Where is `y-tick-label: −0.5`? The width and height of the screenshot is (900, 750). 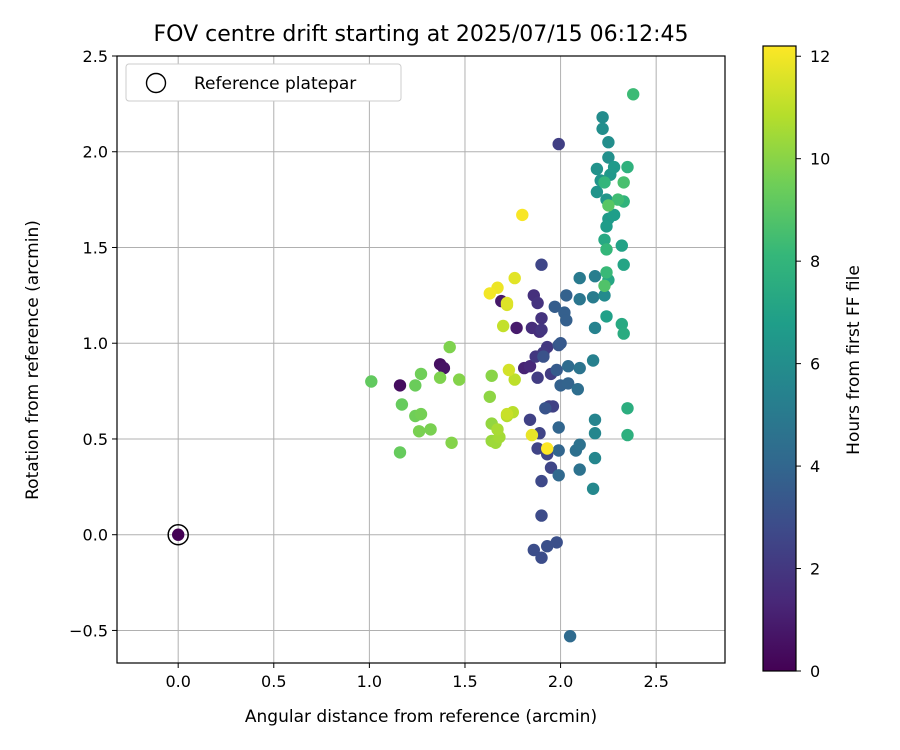
y-tick-label: −0.5 is located at coordinates (88, 630).